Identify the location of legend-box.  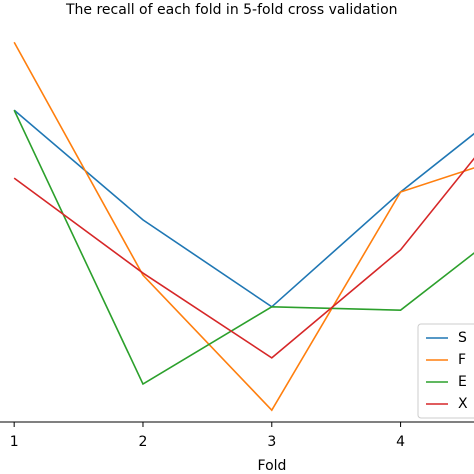
(445, 371).